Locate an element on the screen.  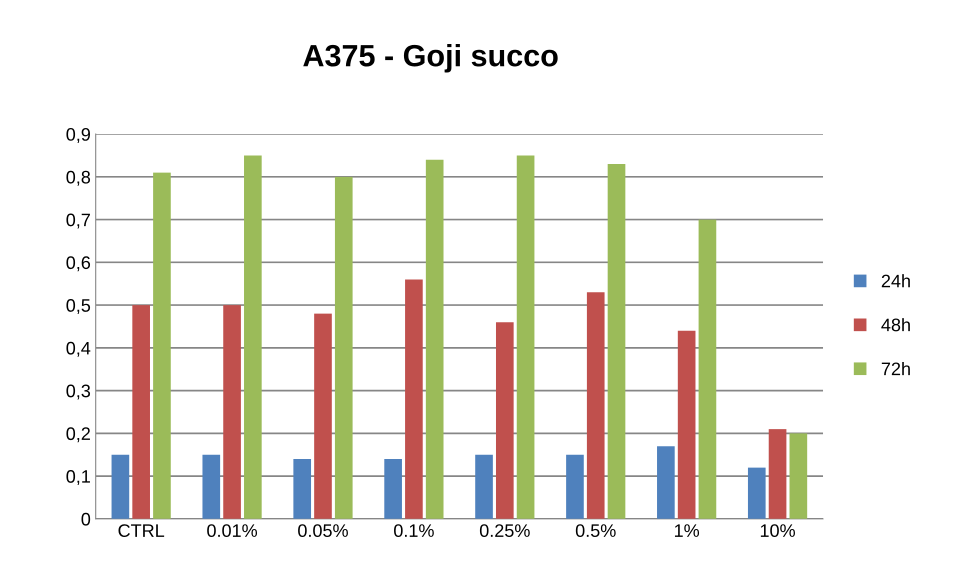
legend-label: 48h is located at coordinates (895, 325).